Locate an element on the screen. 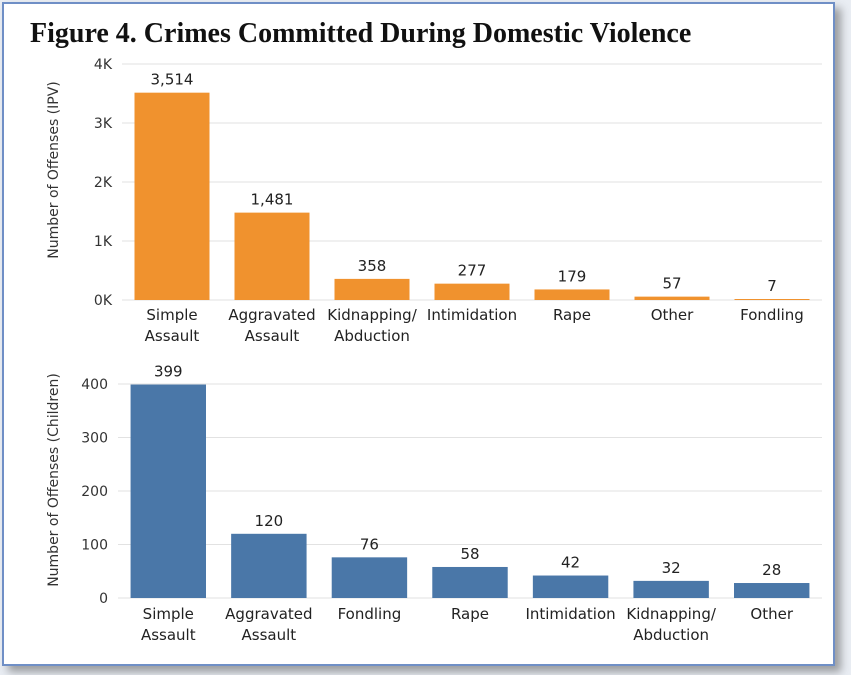  children-value-label: 42 is located at coordinates (570, 563).